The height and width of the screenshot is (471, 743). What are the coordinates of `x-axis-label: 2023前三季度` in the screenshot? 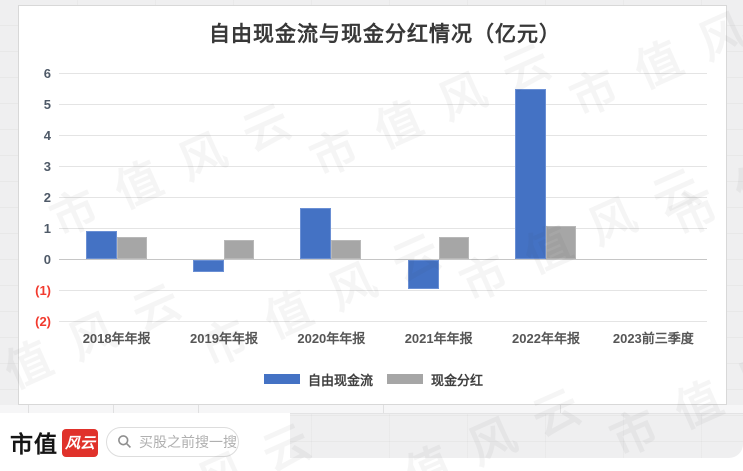 It's located at (653, 338).